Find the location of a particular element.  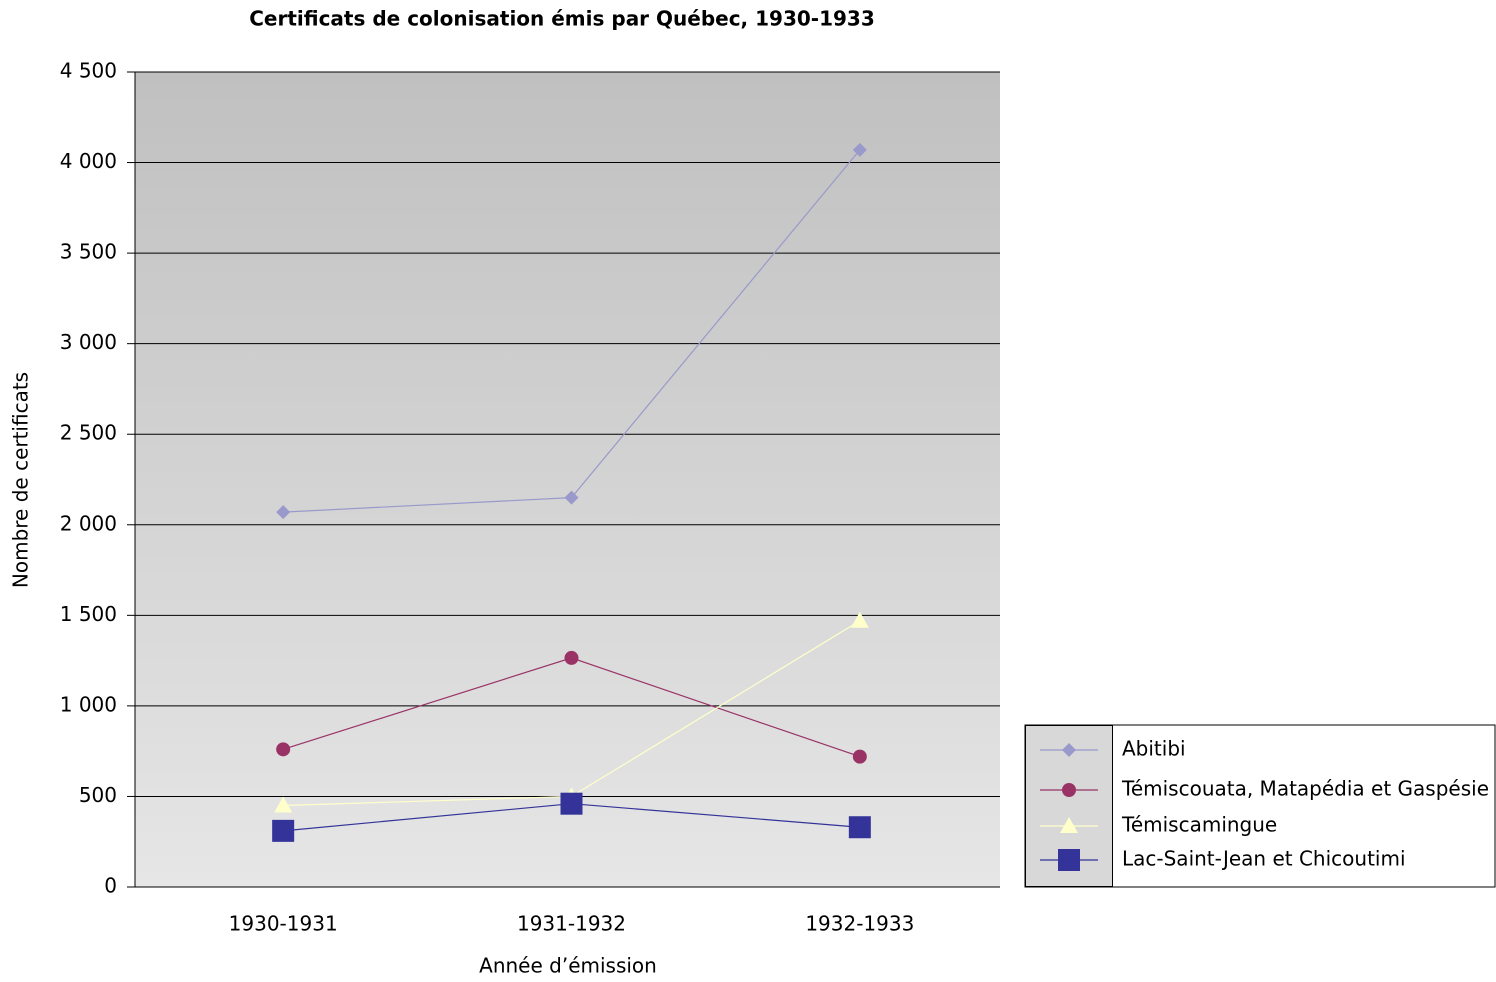

x-axis-label: Année d’émission is located at coordinates (568, 966).